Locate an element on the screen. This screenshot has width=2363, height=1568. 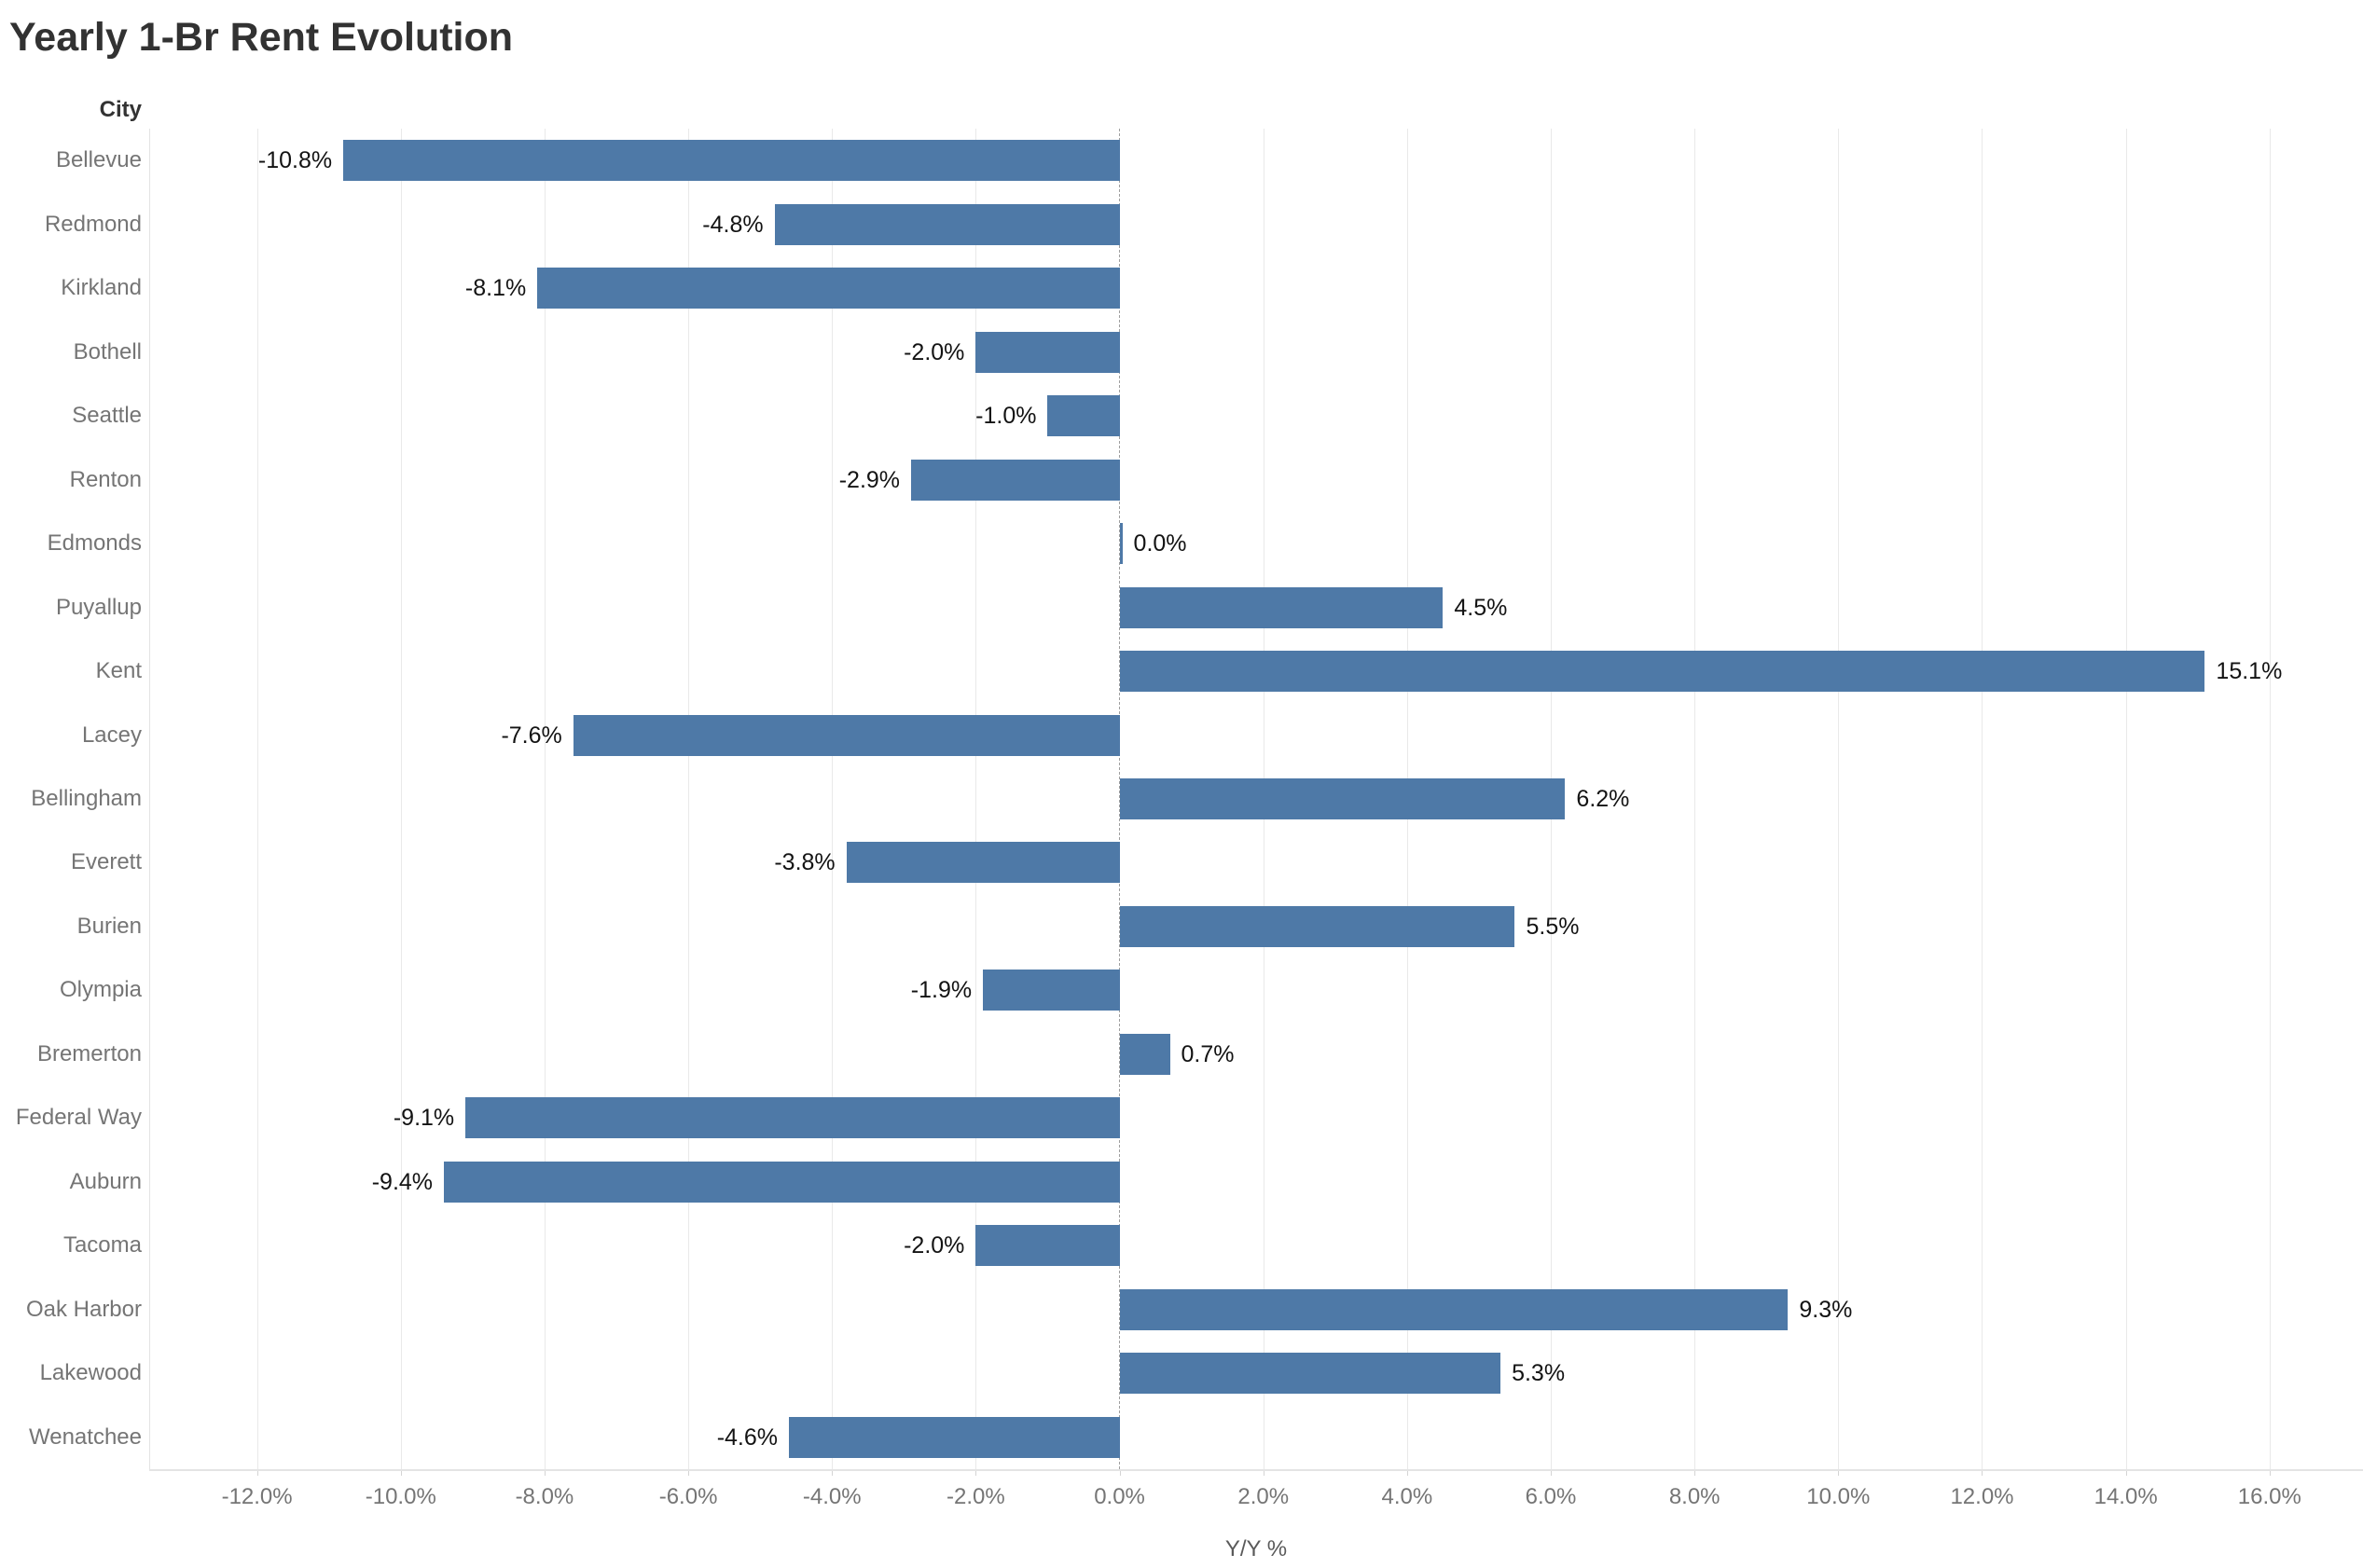
city-label: Olympia is located at coordinates (100, 990).